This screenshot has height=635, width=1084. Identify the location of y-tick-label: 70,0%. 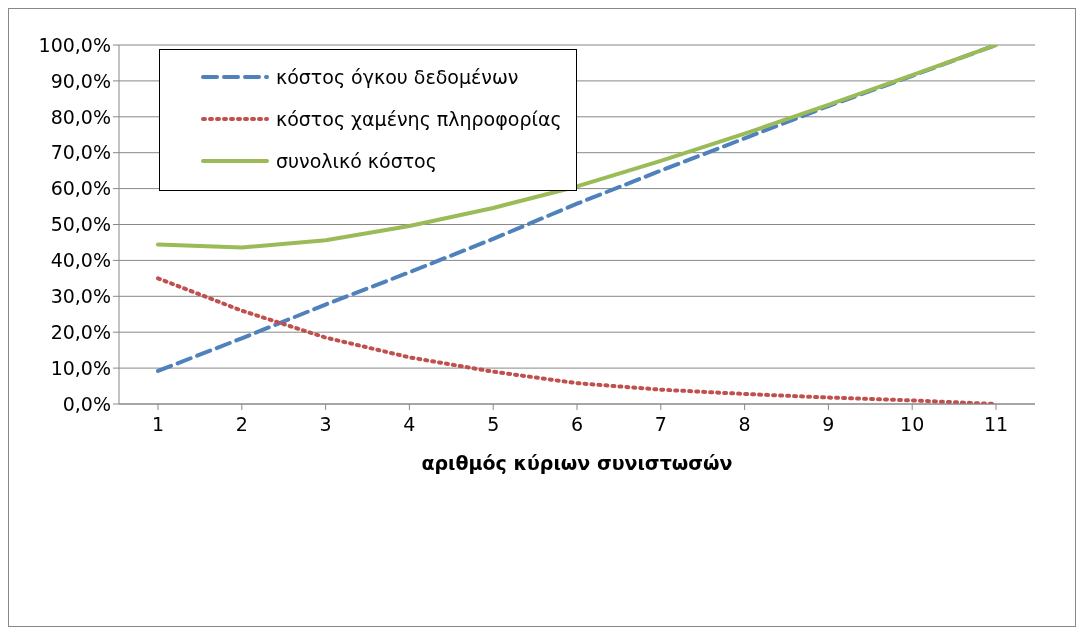
(80, 152).